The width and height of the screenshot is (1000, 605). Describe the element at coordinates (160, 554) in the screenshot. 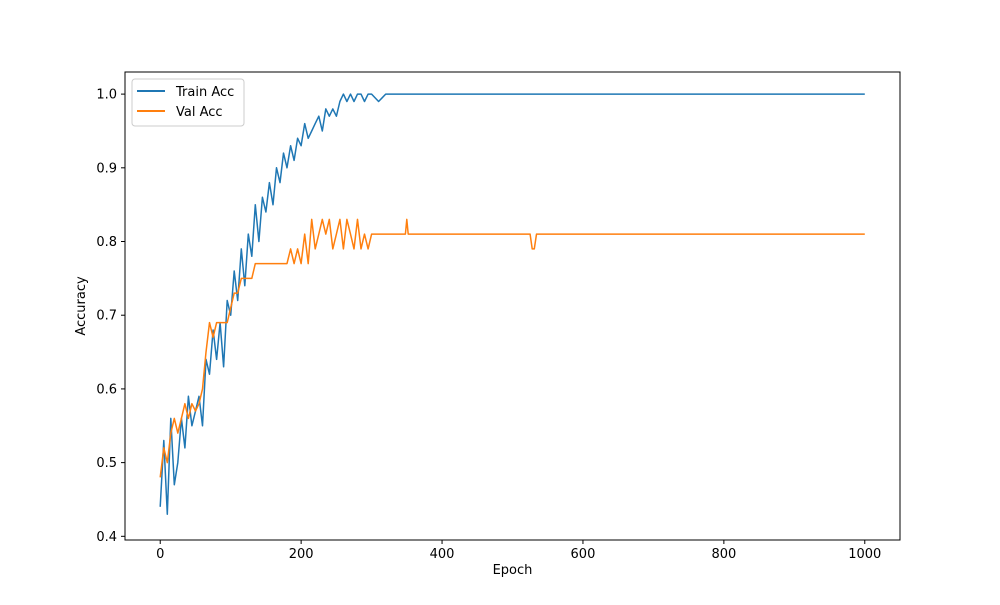

I see `x-tick-label: 0` at that location.